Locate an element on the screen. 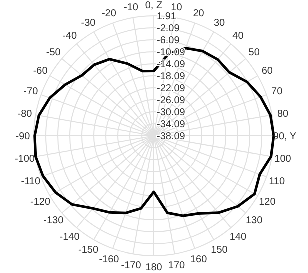 The width and height of the screenshot is (308, 273). spoke-label: 180 is located at coordinates (154, 267).